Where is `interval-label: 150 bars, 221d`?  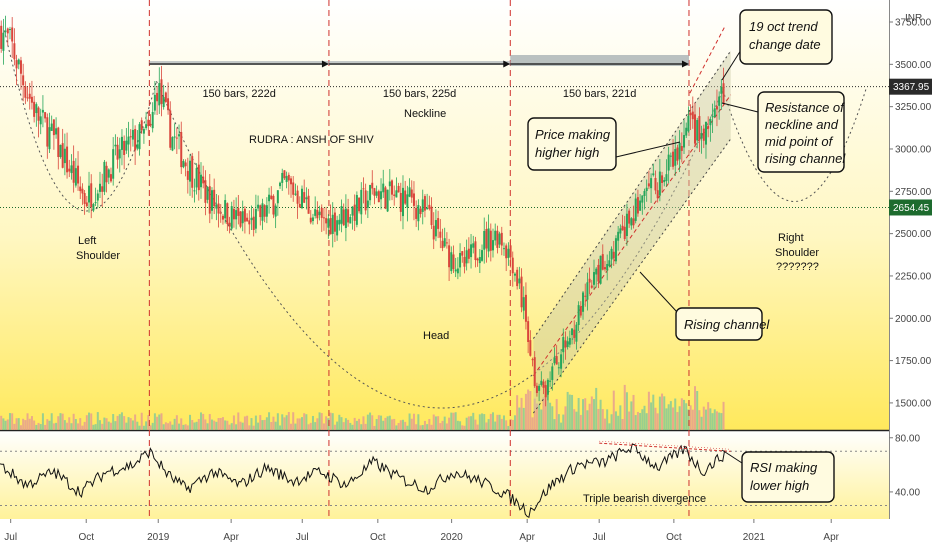
interval-label: 150 bars, 221d is located at coordinates (599, 94).